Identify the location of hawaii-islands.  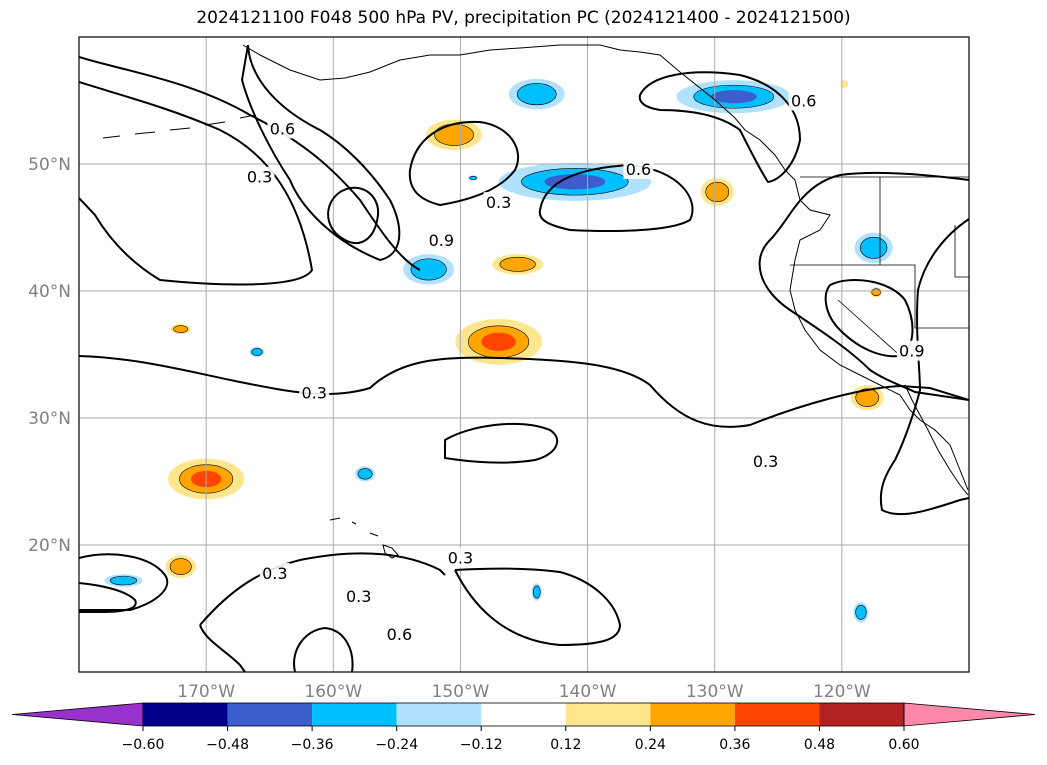
(364, 538).